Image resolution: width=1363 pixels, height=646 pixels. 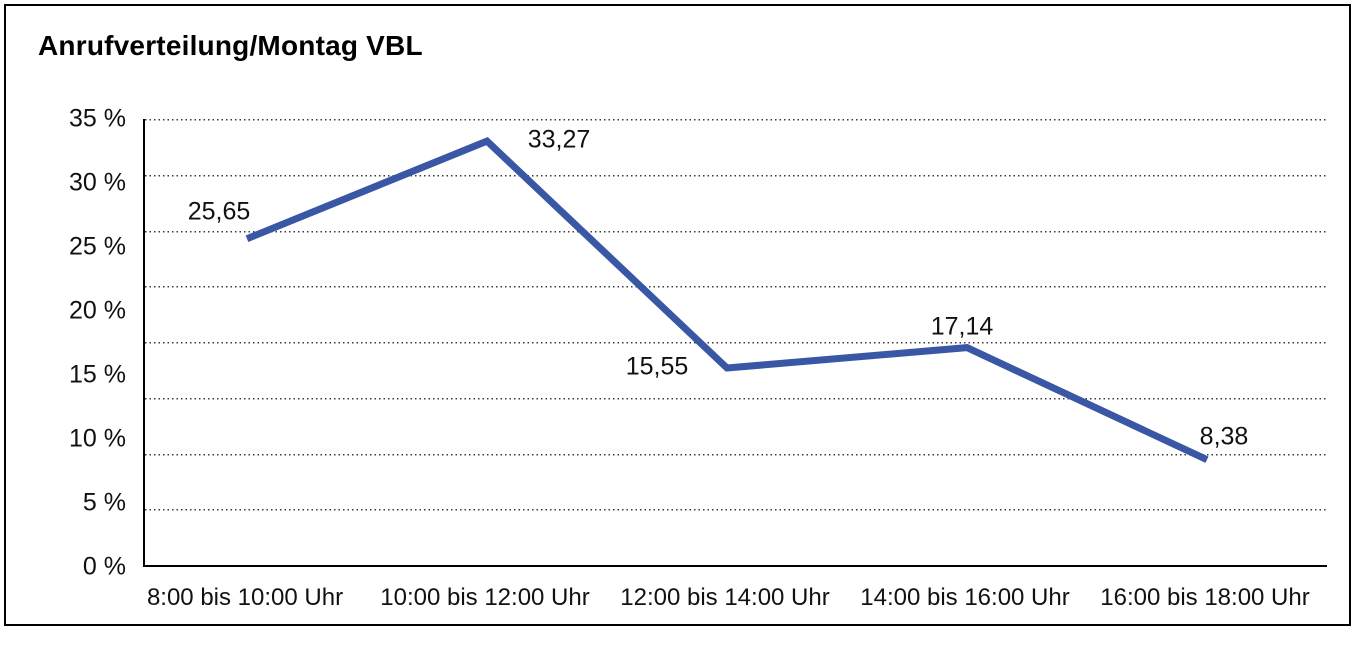 I want to click on data-point-label: 17,14, so click(x=962, y=326).